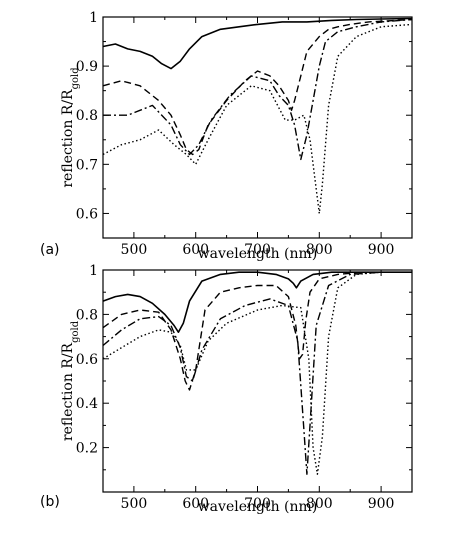 This screenshot has height=536, width=474. Describe the element at coordinates (93, 271) in the screenshot. I see `panel-b-y-tick-label: 1` at that location.